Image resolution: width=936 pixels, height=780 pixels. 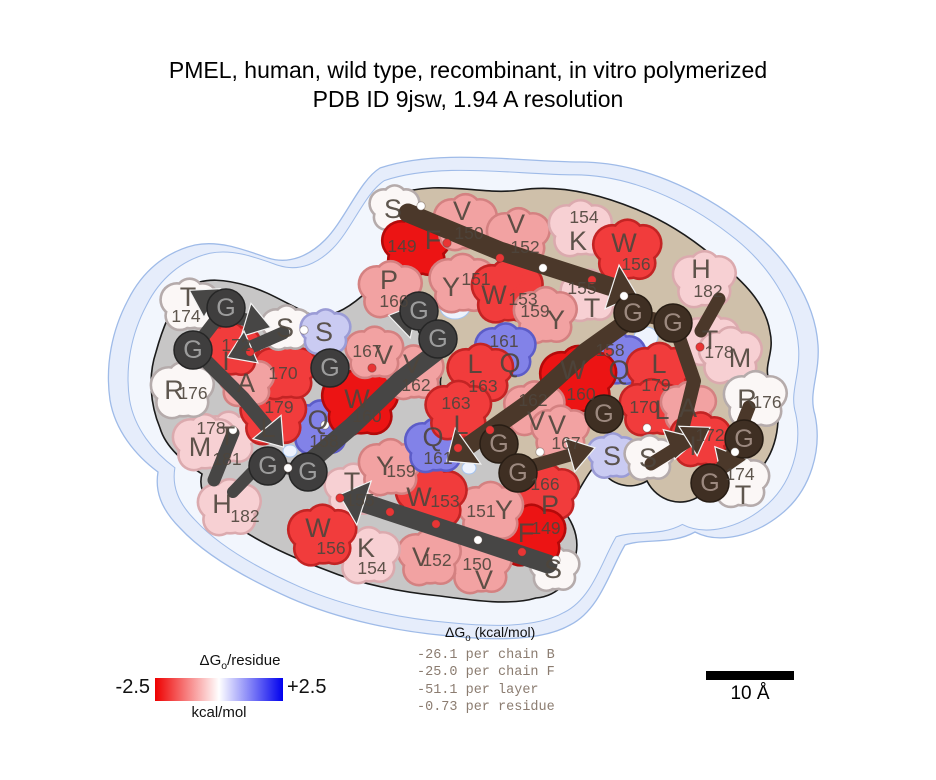 What do you see at coordinates (750, 693) in the screenshot?
I see `scale-bar-label: 10 Å` at bounding box center [750, 693].